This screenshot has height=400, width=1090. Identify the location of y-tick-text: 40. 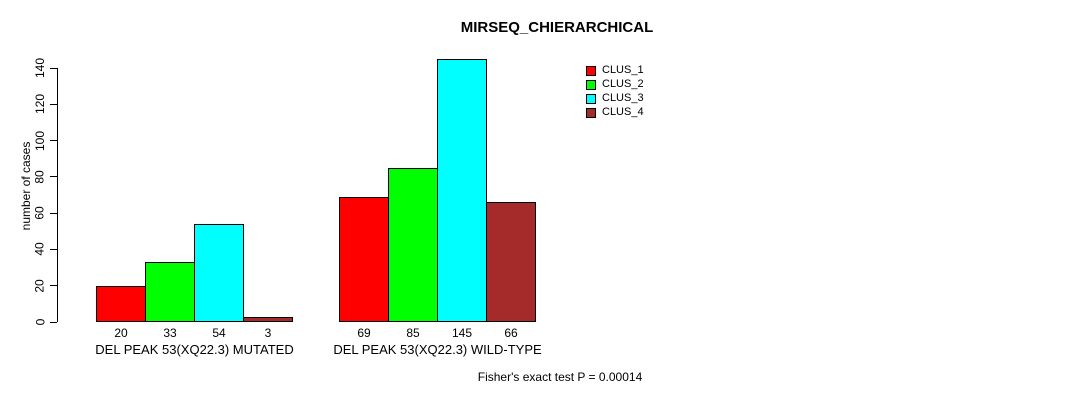
(39, 249).